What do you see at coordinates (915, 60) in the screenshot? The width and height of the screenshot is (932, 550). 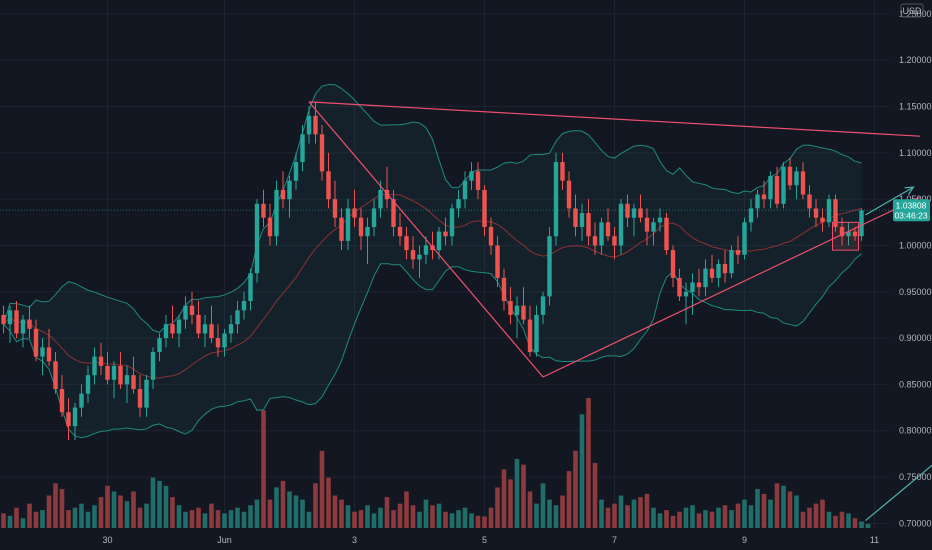 I see `y-tick-label: 1.20000` at bounding box center [915, 60].